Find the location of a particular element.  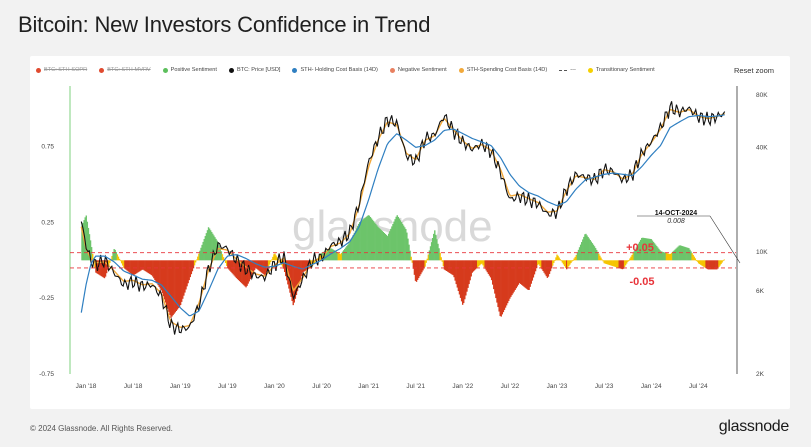

legend-item: STH- Holding Cost Basis (14D) is located at coordinates (335, 70).